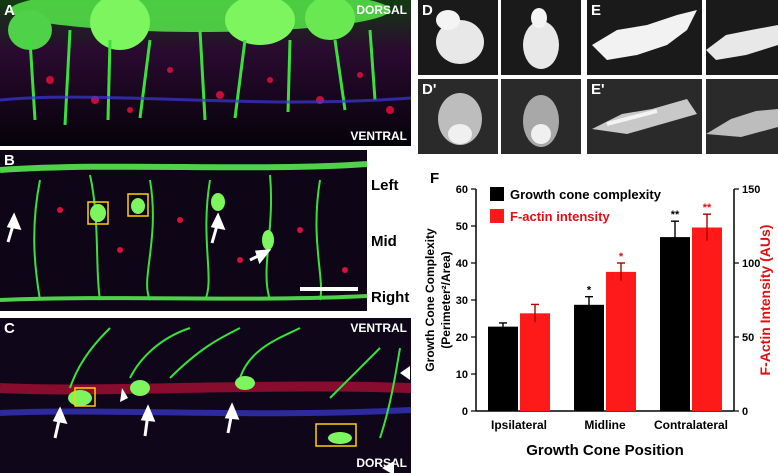 The height and width of the screenshot is (473, 778). I want to click on left-axis-title-line2: (Perimeter²/Area), so click(446, 299).